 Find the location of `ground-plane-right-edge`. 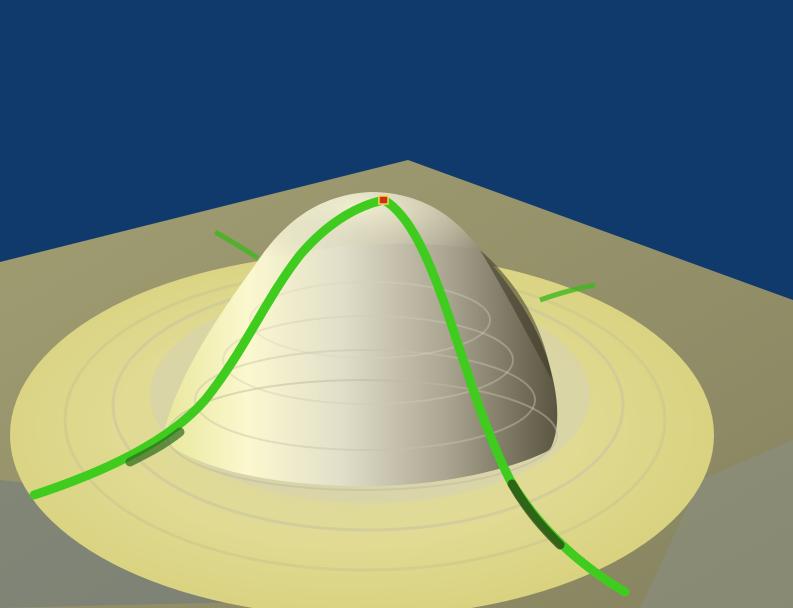

ground-plane-right-edge is located at coordinates (716, 524).